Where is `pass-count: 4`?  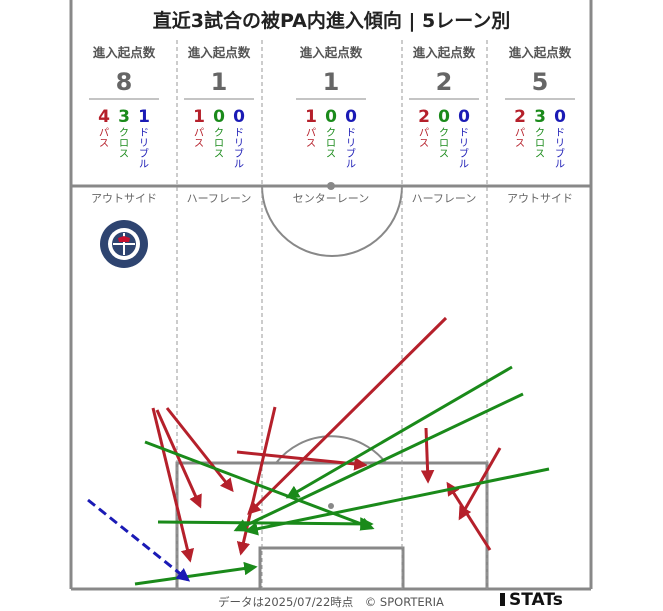 pass-count: 4 is located at coordinates (104, 117).